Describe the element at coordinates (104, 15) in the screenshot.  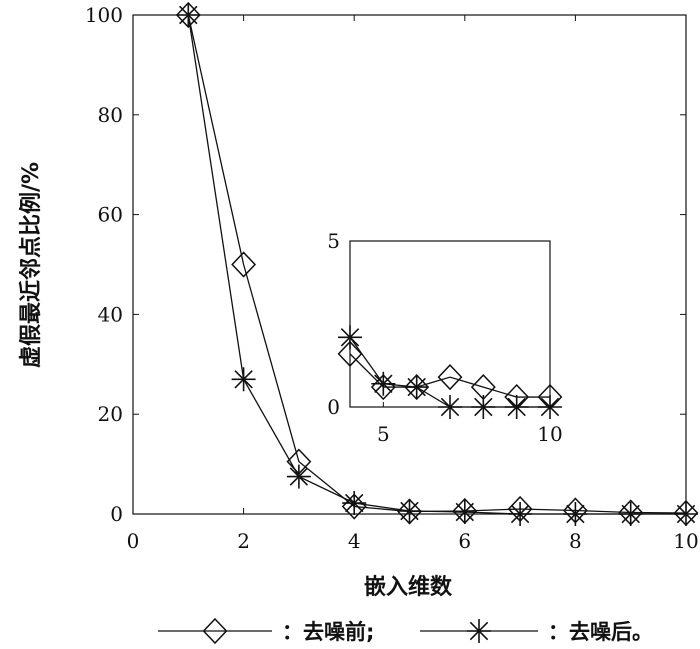
I see `main-y-tick-label: 100` at that location.